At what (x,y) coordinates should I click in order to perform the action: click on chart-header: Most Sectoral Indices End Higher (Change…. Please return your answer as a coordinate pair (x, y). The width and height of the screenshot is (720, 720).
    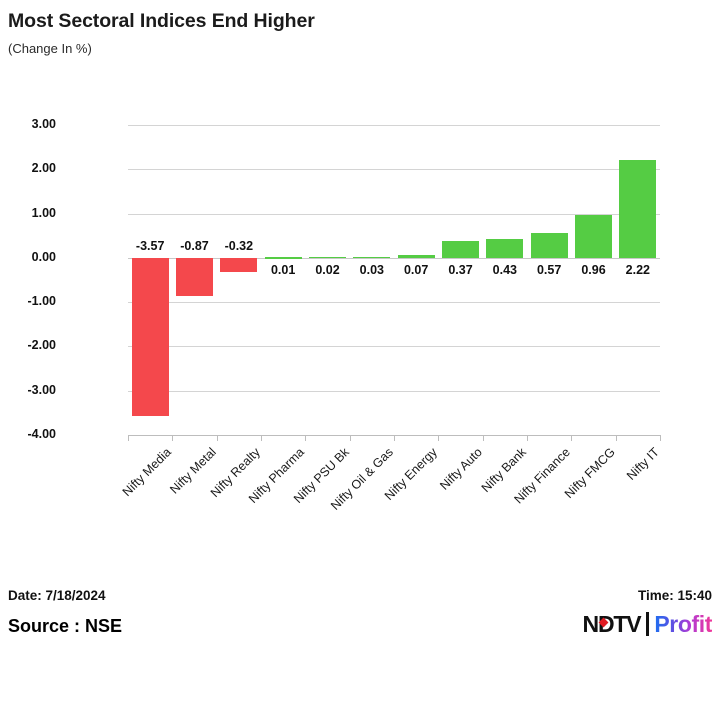
    Looking at the image, I should click on (360, 32).